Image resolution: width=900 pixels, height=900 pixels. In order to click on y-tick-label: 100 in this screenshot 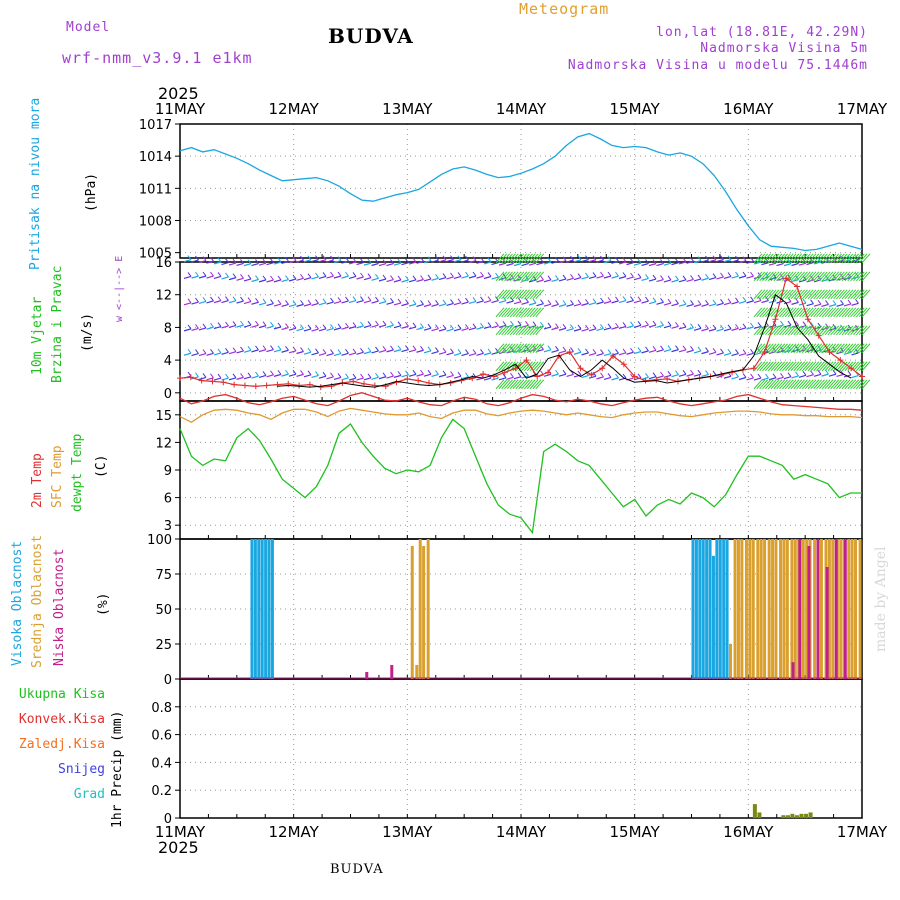, I will do `click(159, 540)`.